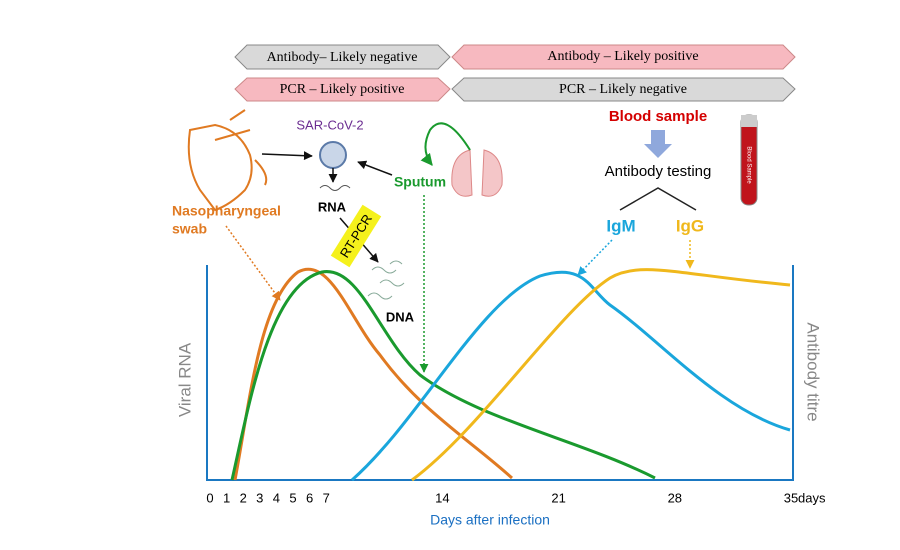 The width and height of the screenshot is (900, 550). What do you see at coordinates (292, 497) in the screenshot?
I see `x-tick-label: 5` at bounding box center [292, 497].